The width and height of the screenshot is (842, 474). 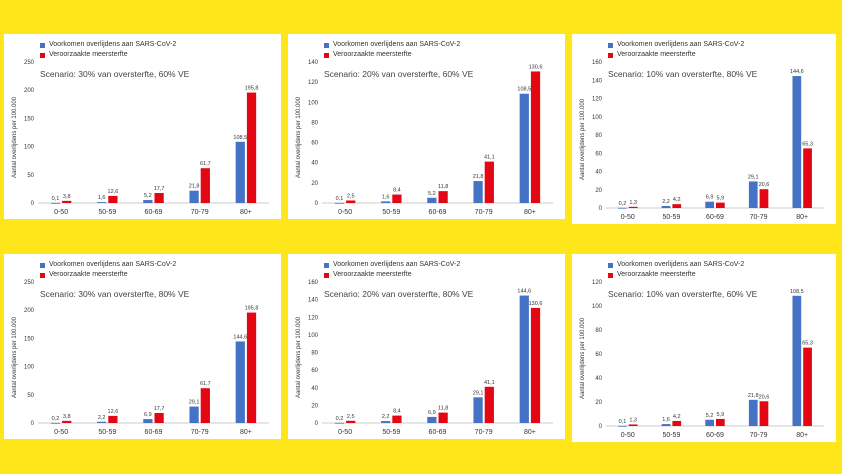 I want to click on data-label: 8,4, so click(x=397, y=412).